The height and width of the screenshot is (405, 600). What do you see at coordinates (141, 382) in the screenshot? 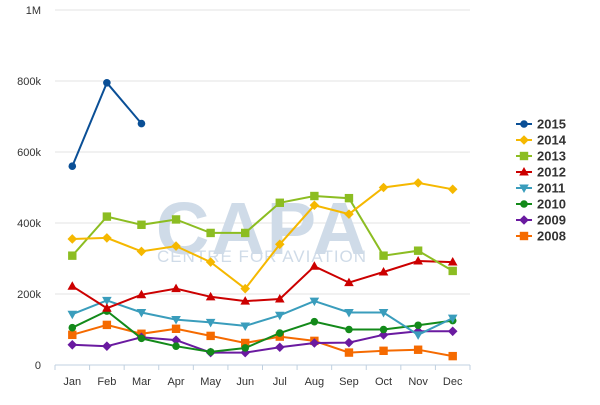
I see `x-tick-label: Mar` at bounding box center [141, 382].